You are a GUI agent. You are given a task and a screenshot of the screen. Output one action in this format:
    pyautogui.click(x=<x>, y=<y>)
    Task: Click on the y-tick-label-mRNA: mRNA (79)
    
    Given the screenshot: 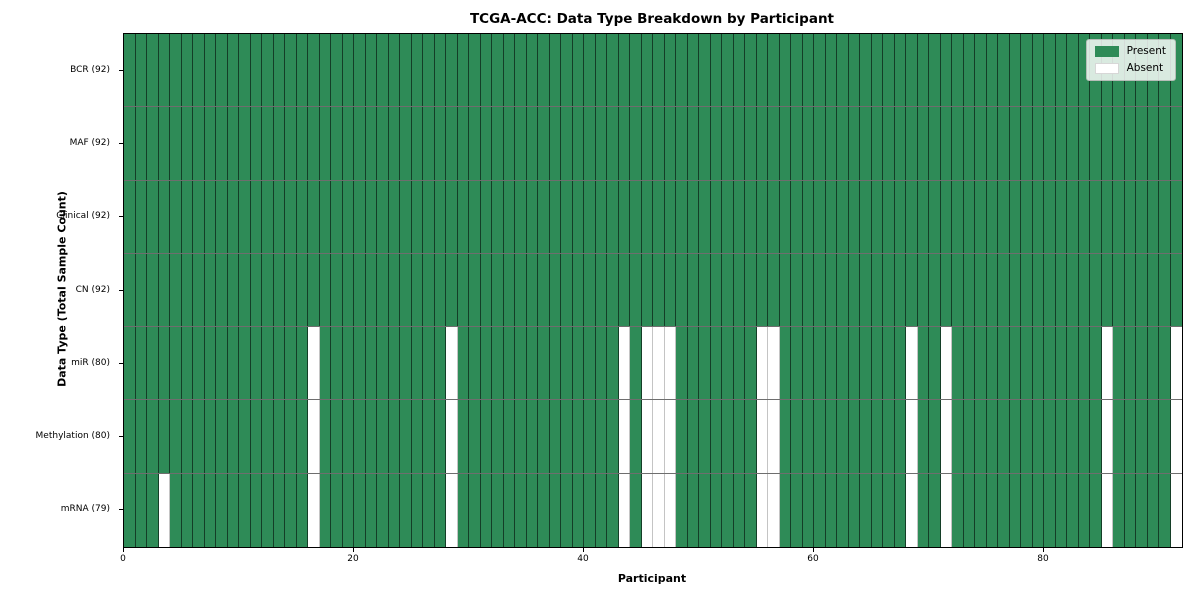 What is the action you would take?
    pyautogui.click(x=85, y=509)
    